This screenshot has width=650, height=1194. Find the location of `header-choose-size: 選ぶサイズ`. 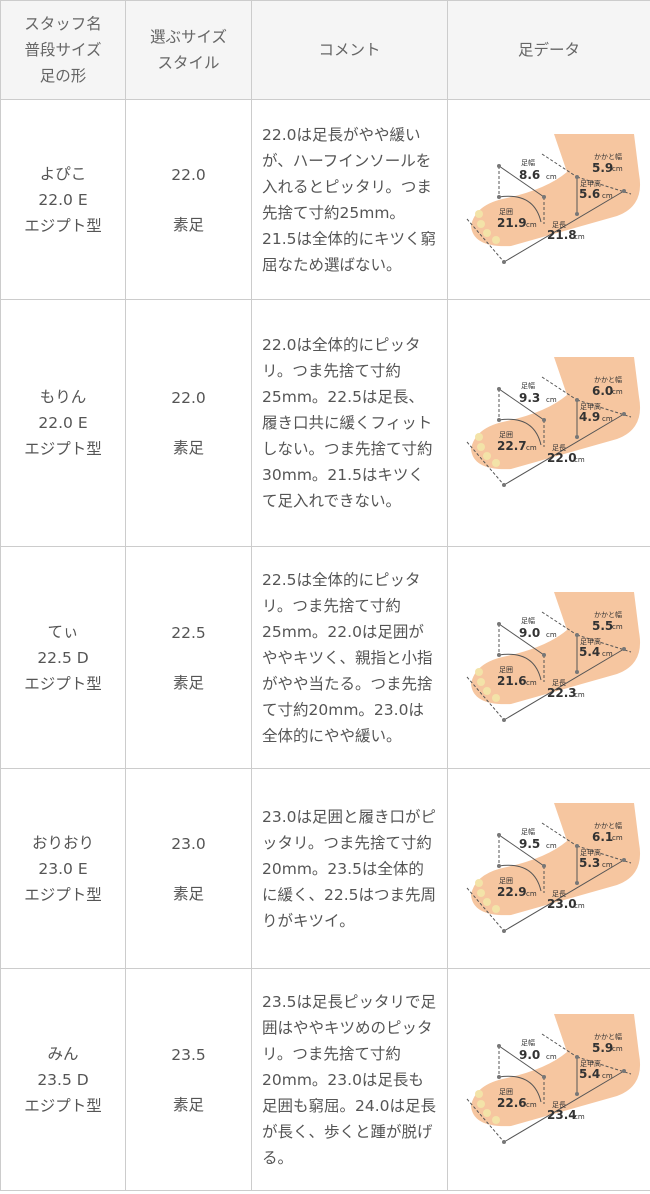

header-choose-size: 選ぶサイズ is located at coordinates (188, 37).